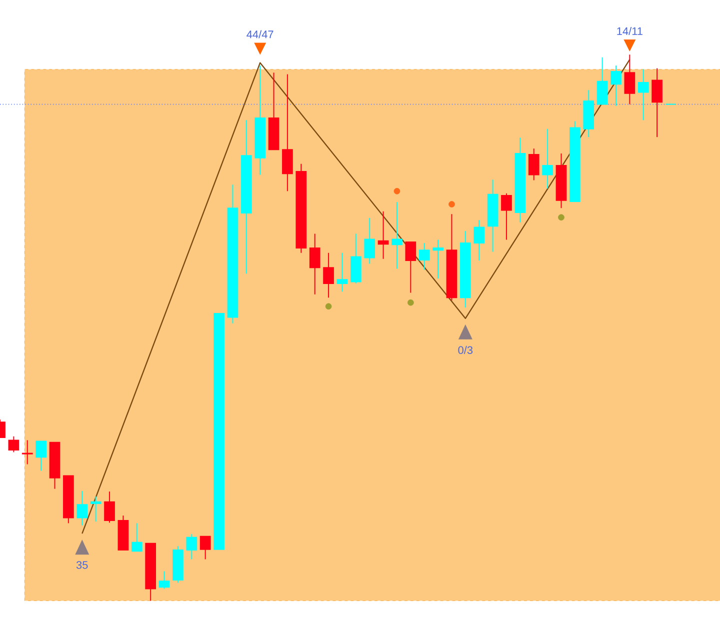  What do you see at coordinates (465, 350) in the screenshot?
I see `annotation: 0/3` at bounding box center [465, 350].